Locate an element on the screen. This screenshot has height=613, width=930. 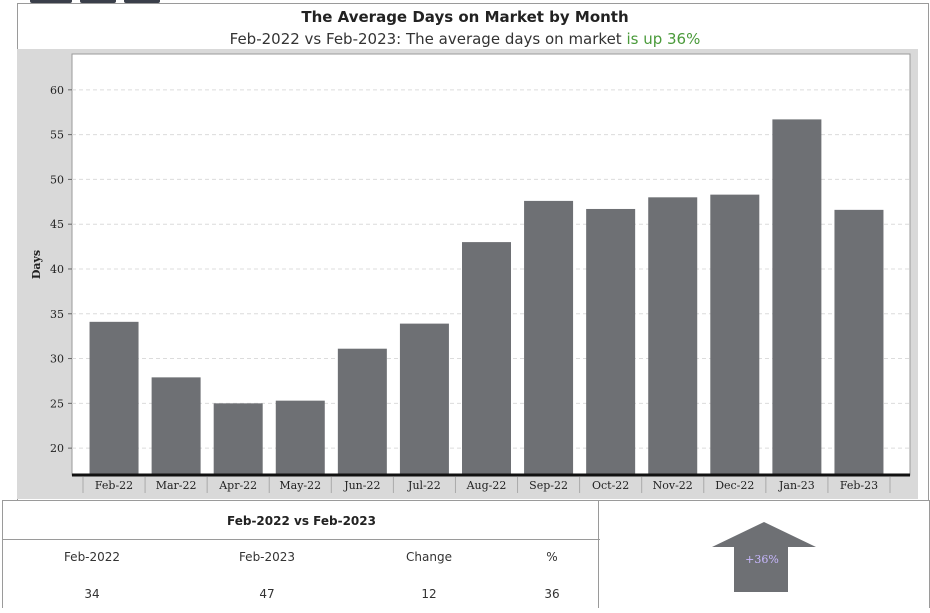
value-percent: 36 is located at coordinates (552, 594).